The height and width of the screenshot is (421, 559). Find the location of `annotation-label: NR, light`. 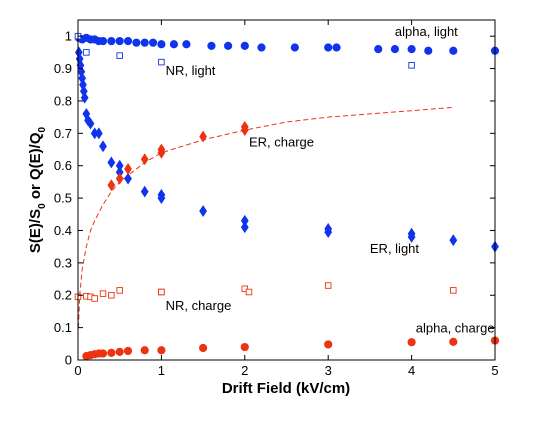

annotation-label: NR, light is located at coordinates (191, 70).